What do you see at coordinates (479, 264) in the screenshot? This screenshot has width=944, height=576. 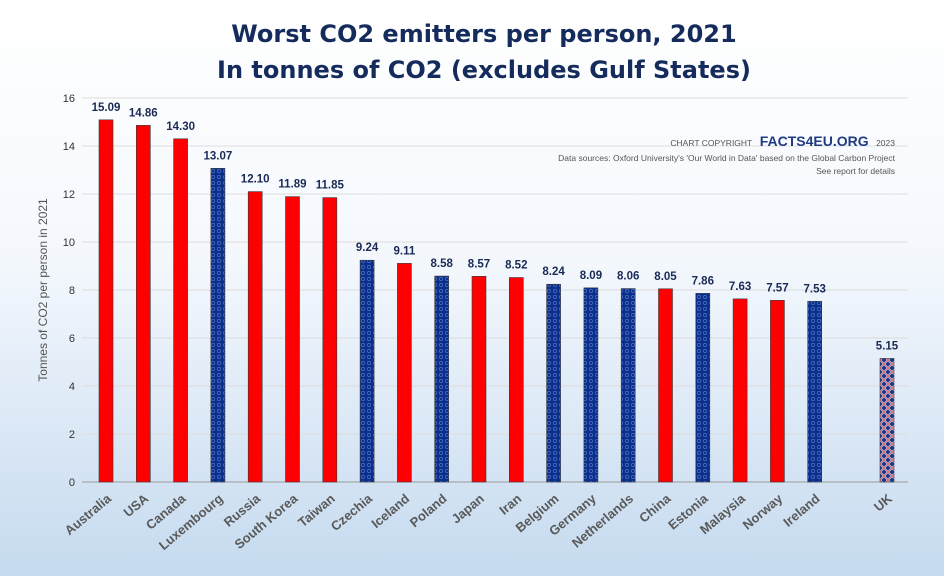 I see `data-label: 8.57` at bounding box center [479, 264].